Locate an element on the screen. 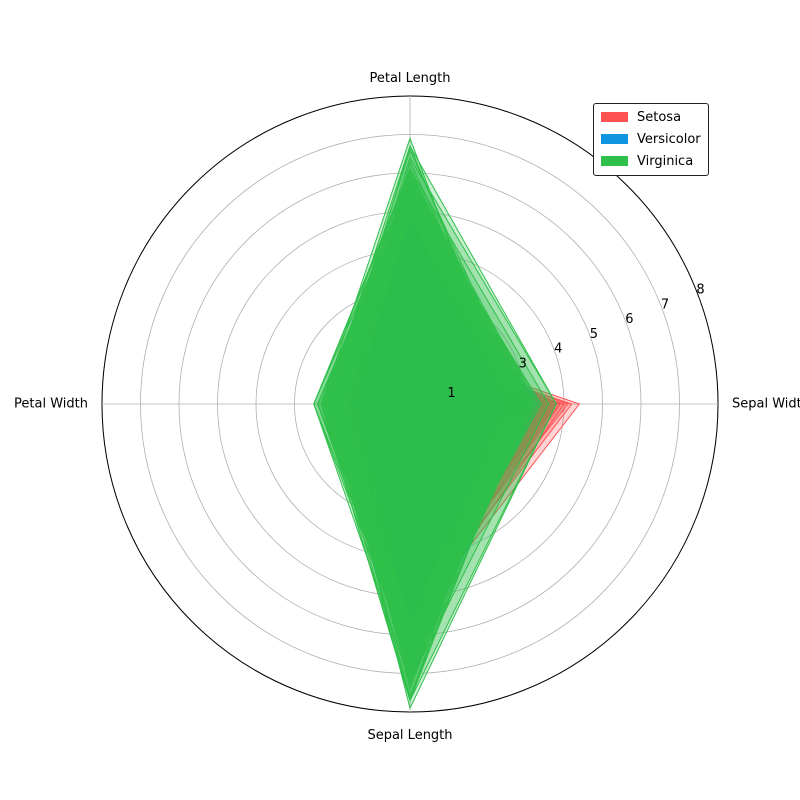  axis-label-sepal-length: Sepal Length is located at coordinates (409, 735).